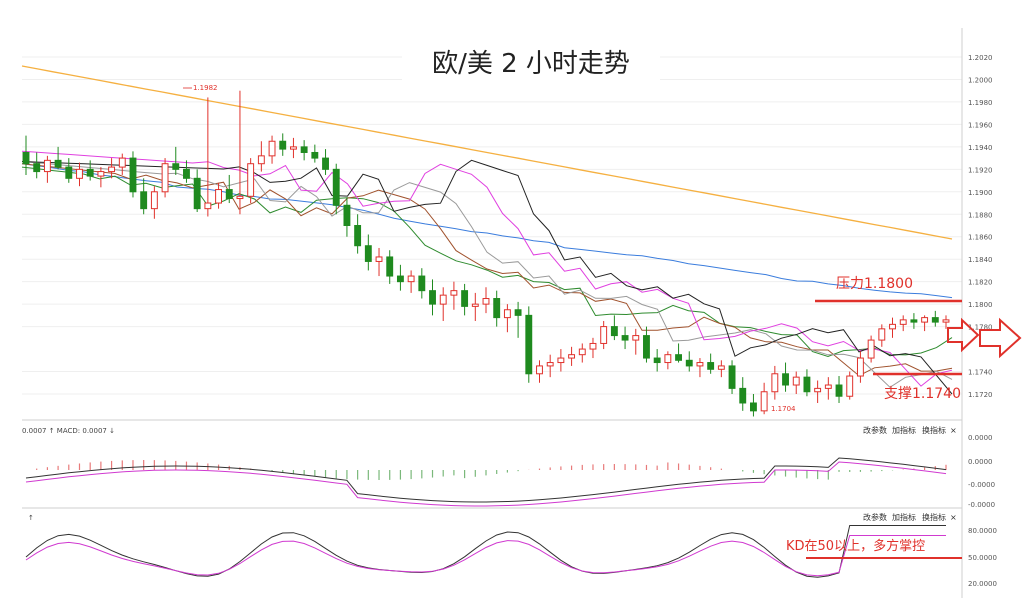 Image resolution: width=1024 pixels, height=606 pixels. Describe the element at coordinates (981, 505) in the screenshot. I see `macd-tick-label: -0.0000` at that location.